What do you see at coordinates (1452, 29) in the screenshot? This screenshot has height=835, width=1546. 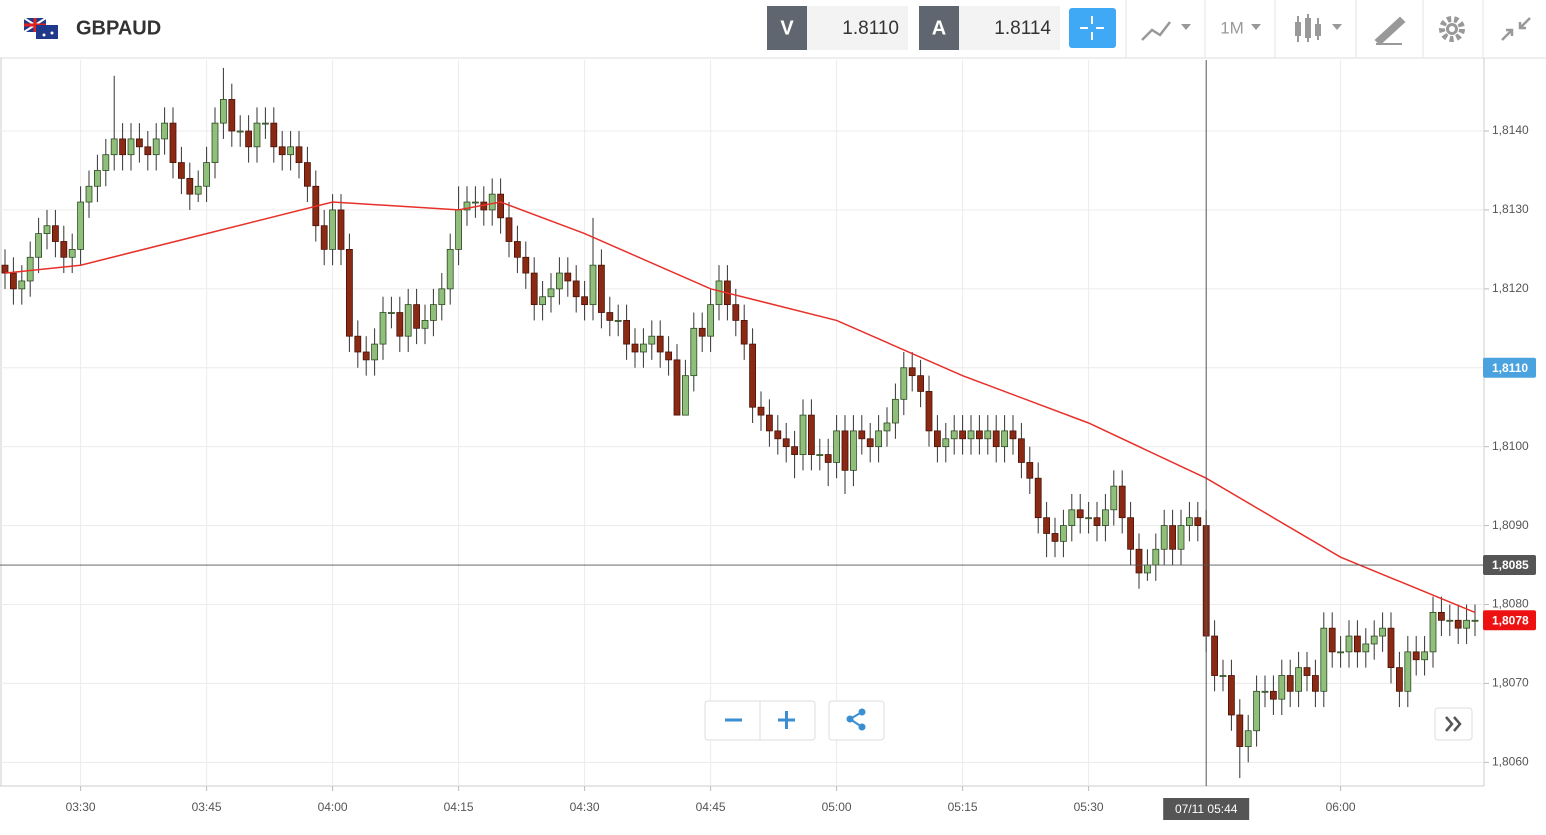 I see `settings-button` at bounding box center [1452, 29].